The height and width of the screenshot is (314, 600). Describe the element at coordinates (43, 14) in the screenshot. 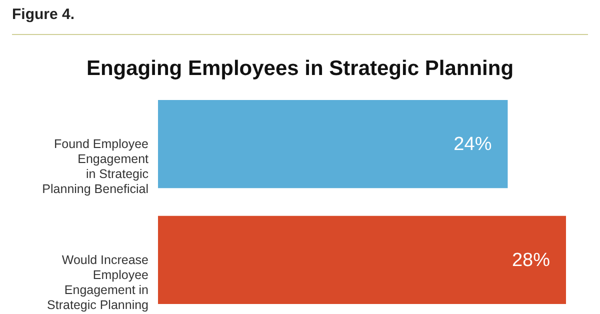

I see `caption: Figure 4.` at that location.